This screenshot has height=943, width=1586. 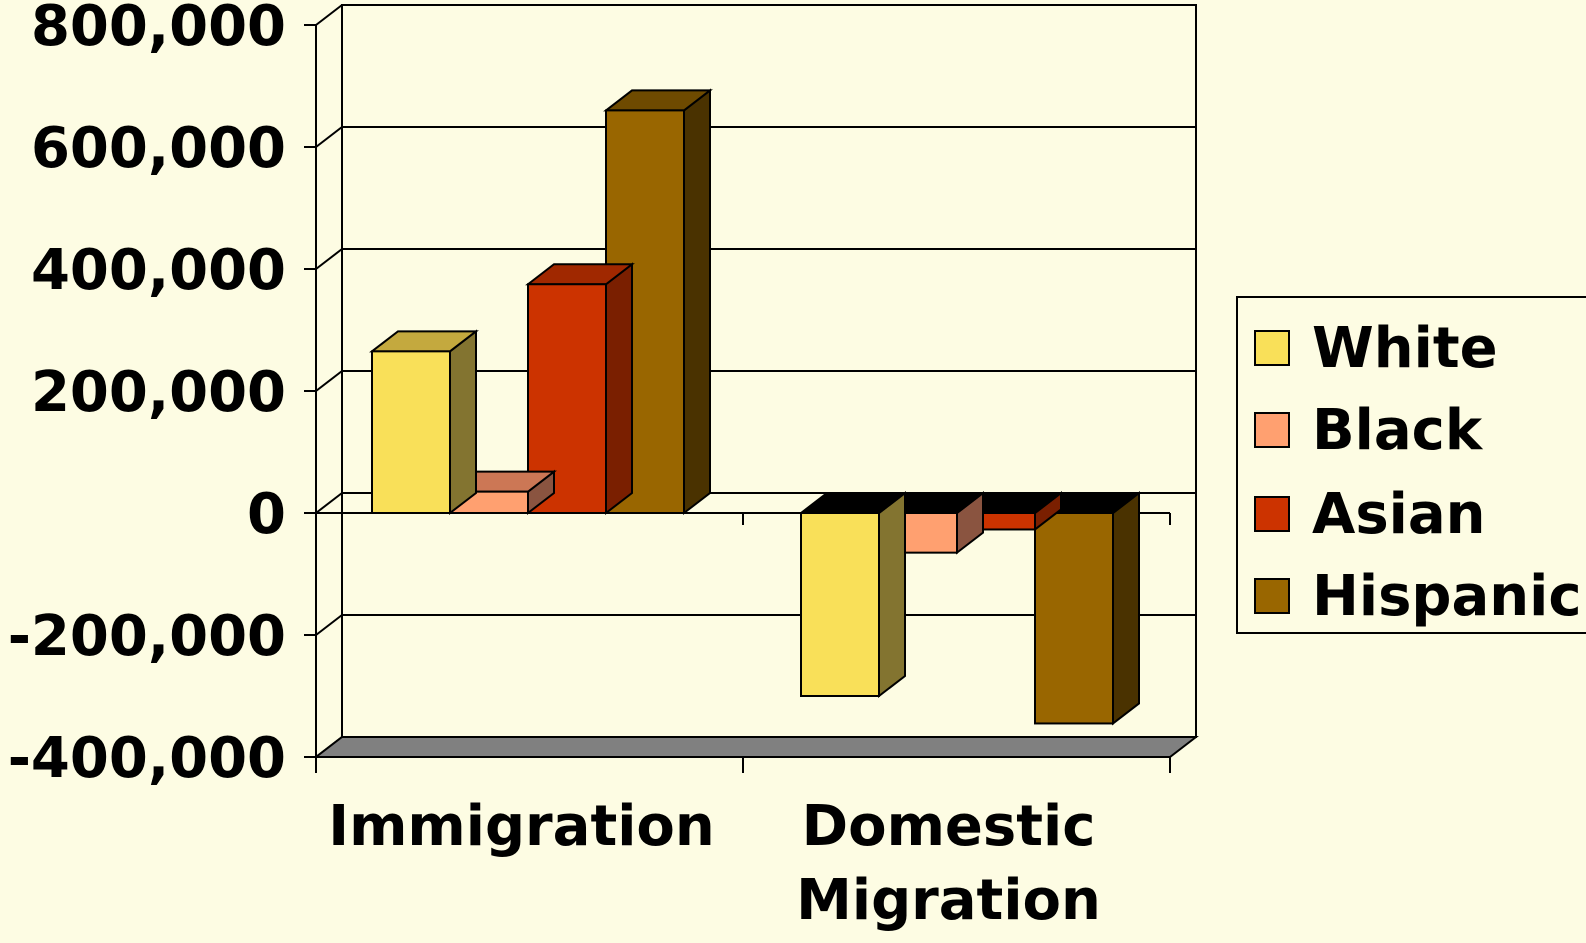 What do you see at coordinates (147, 636) in the screenshot?
I see `y-tick-label: -200,000` at bounding box center [147, 636].